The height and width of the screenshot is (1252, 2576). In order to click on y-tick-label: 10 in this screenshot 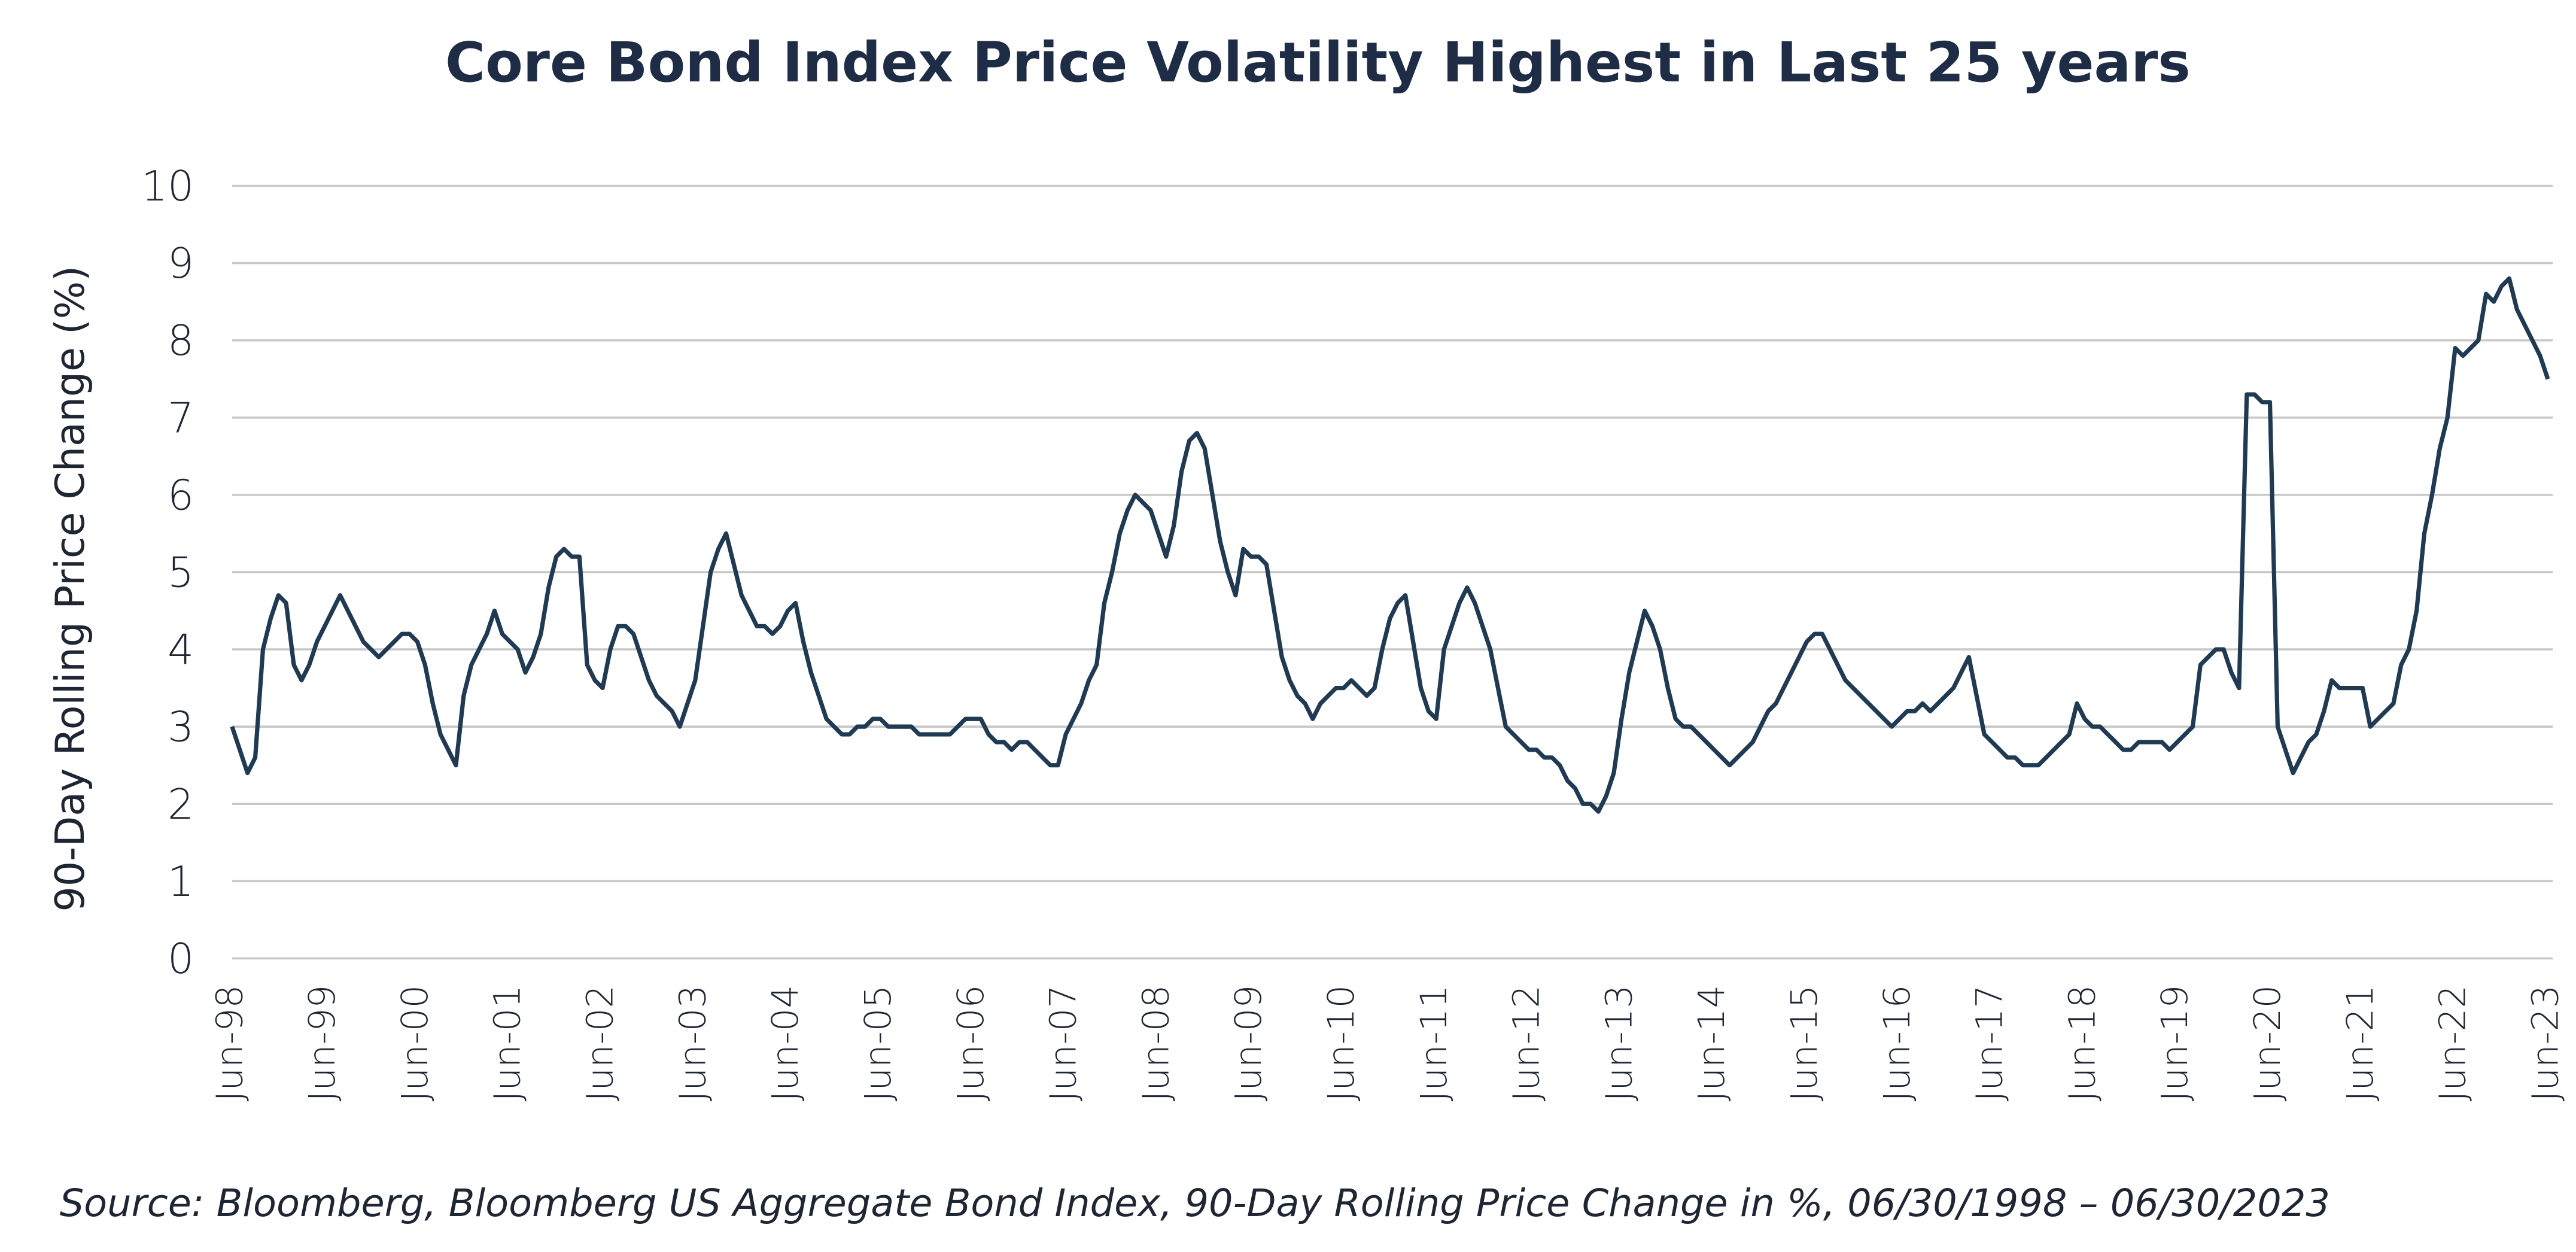, I will do `click(167, 187)`.